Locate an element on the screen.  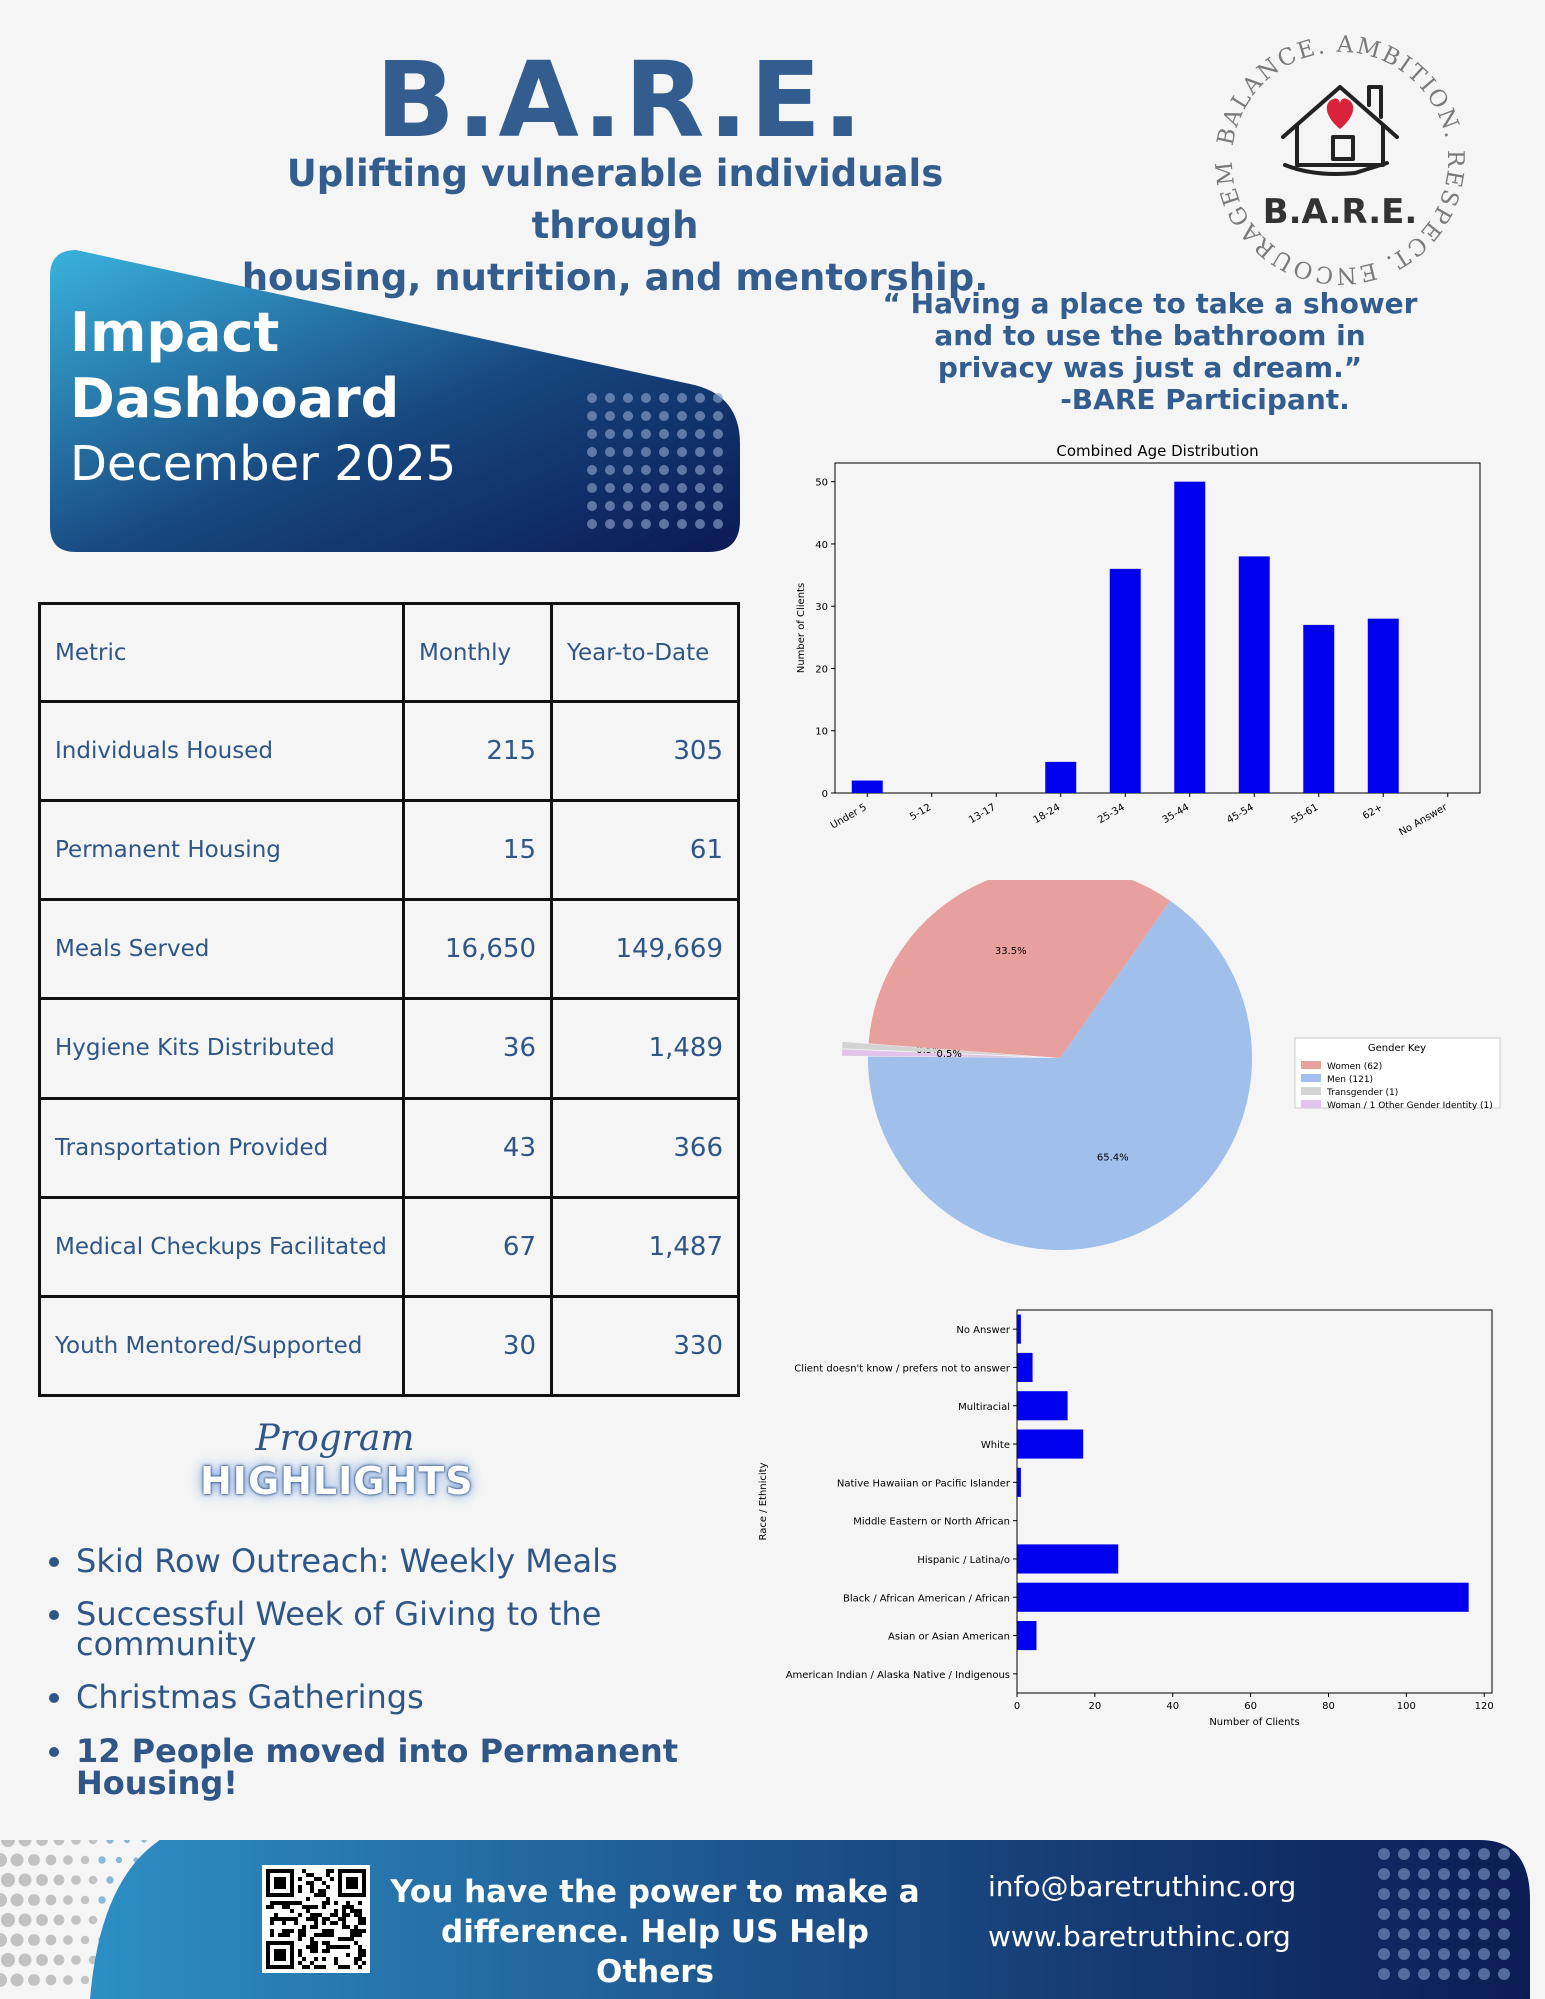
x-tick-label: 120 is located at coordinates (1484, 1706).